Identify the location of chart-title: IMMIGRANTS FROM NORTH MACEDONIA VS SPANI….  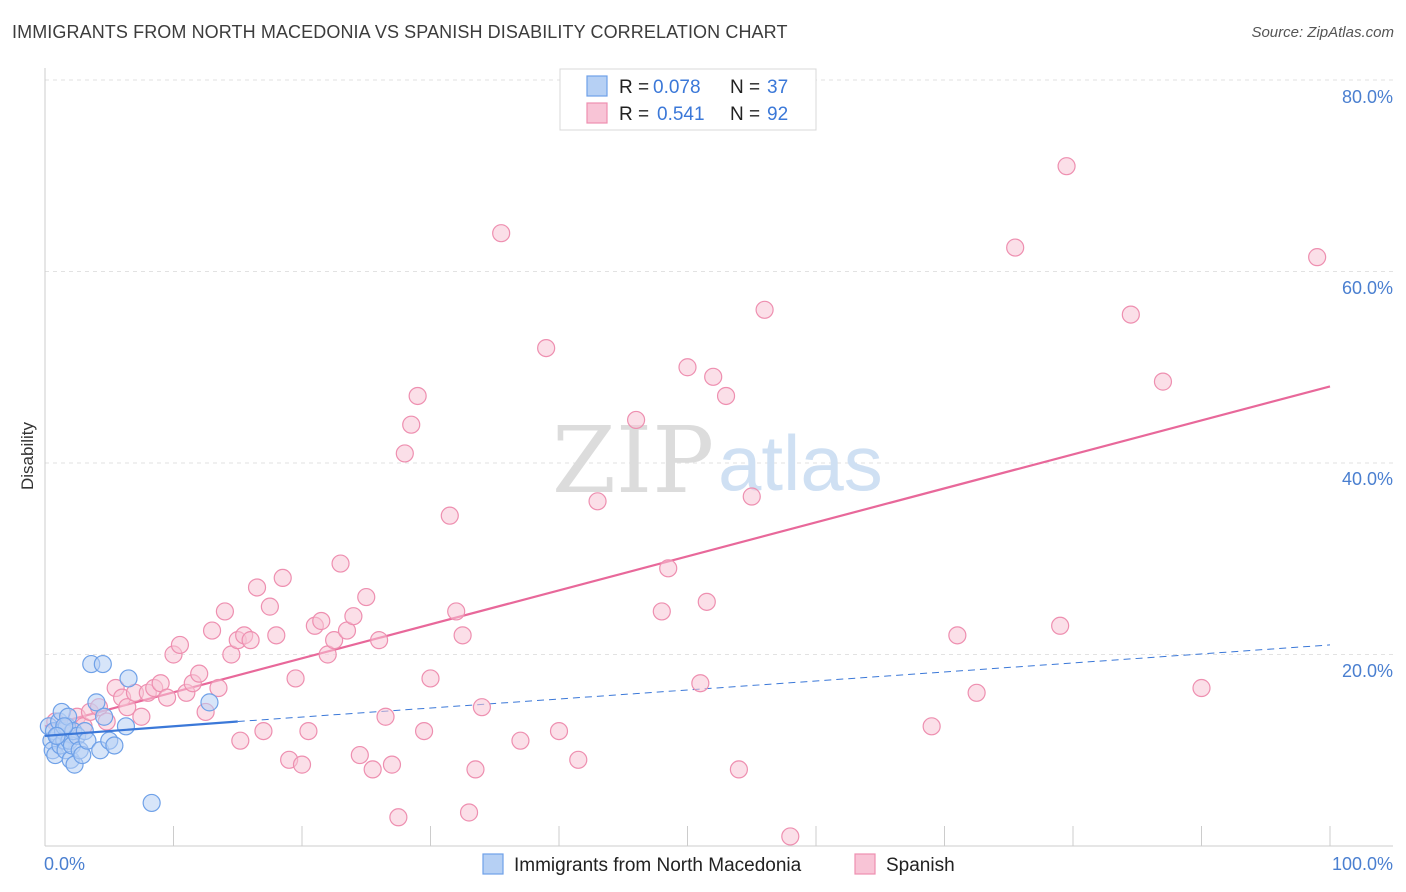
(400, 32).